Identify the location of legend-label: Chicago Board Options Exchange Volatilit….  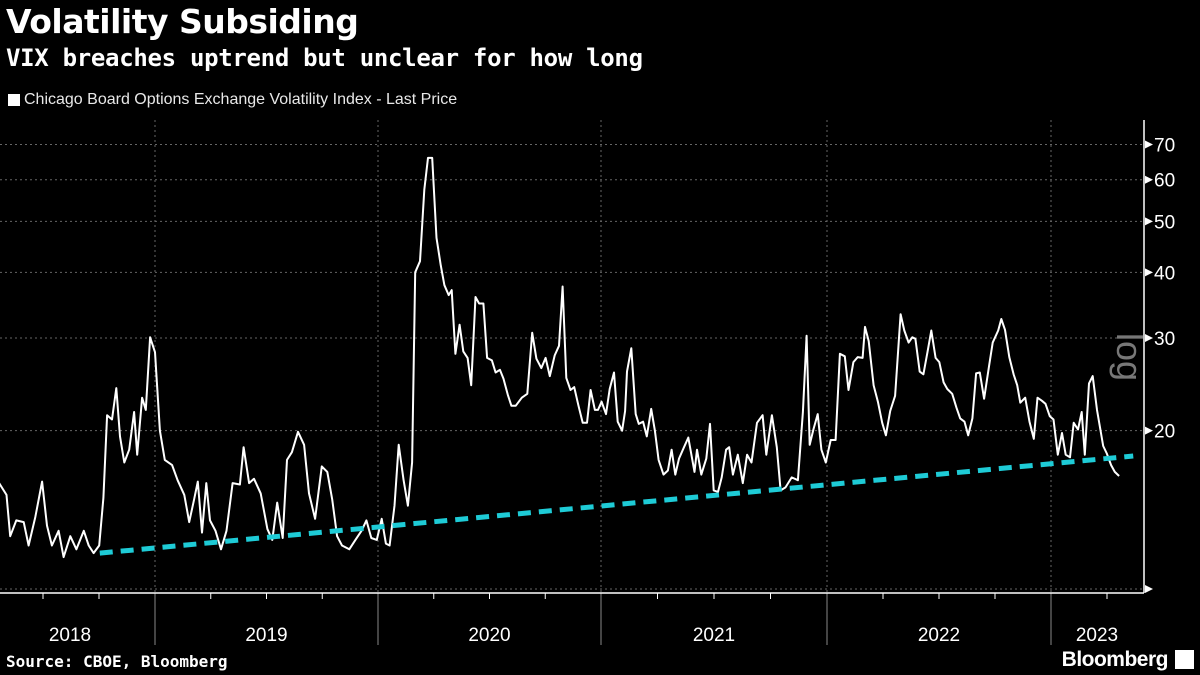
(241, 99).